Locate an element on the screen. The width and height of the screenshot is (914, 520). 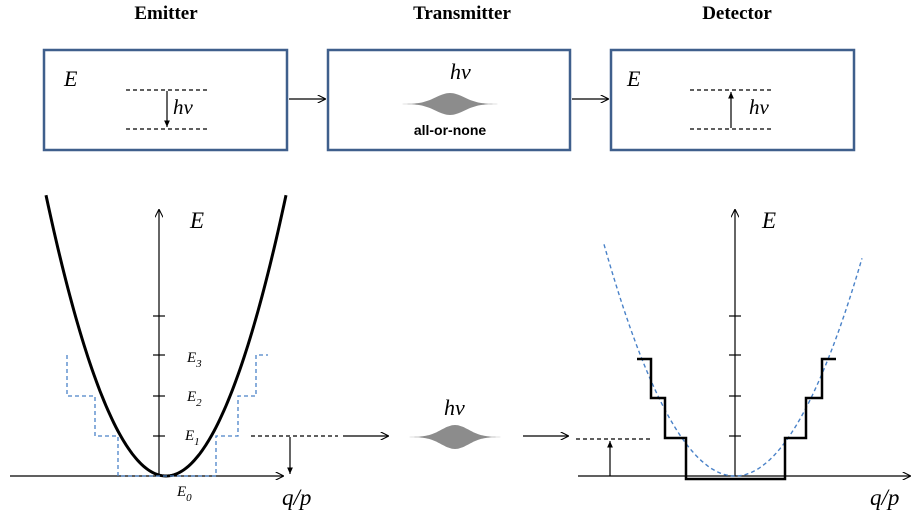
level-label-e0: E0 is located at coordinates (184, 494).